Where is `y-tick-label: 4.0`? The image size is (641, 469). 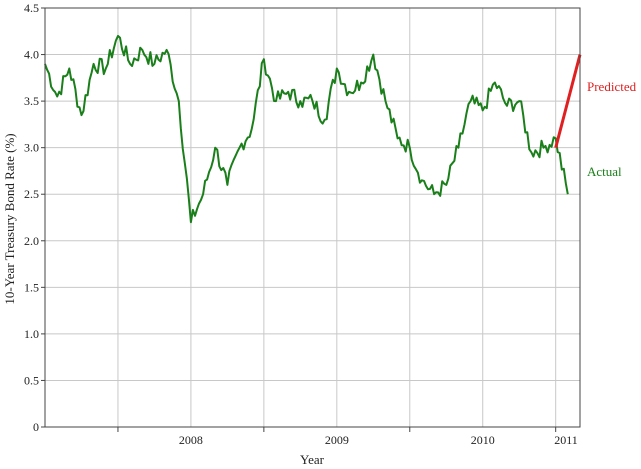
y-tick-label: 4.0 is located at coordinates (31, 55).